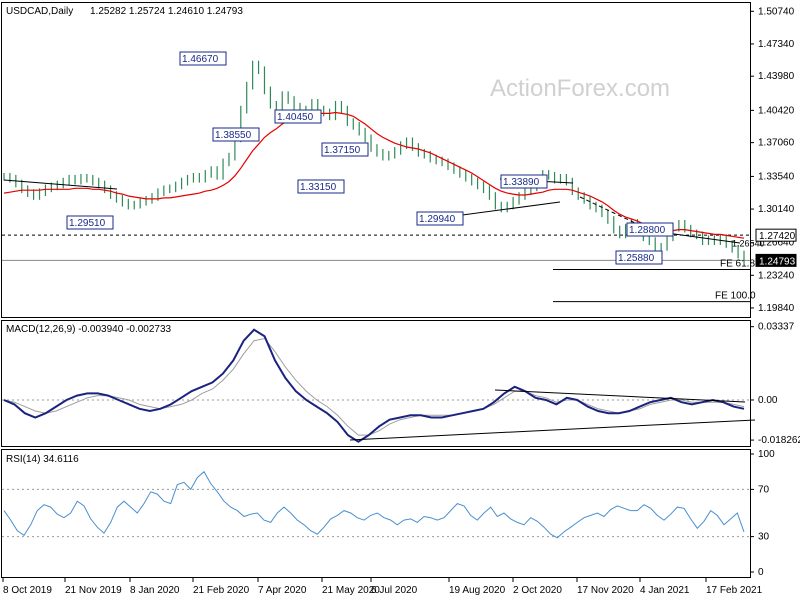  What do you see at coordinates (761, 572) in the screenshot?
I see `rsi-tick-label: 0` at bounding box center [761, 572].